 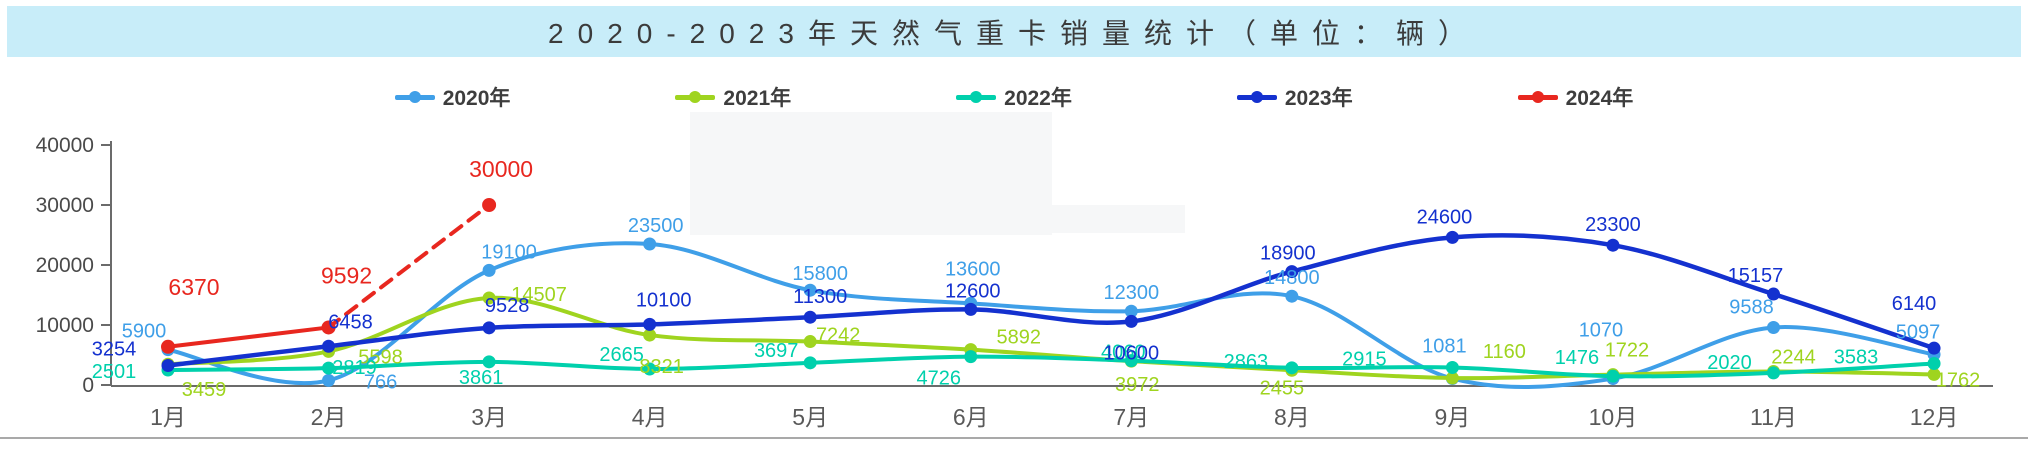 What do you see at coordinates (248, 337) in the screenshot?
I see `series-line-solid-2024年` at bounding box center [248, 337].